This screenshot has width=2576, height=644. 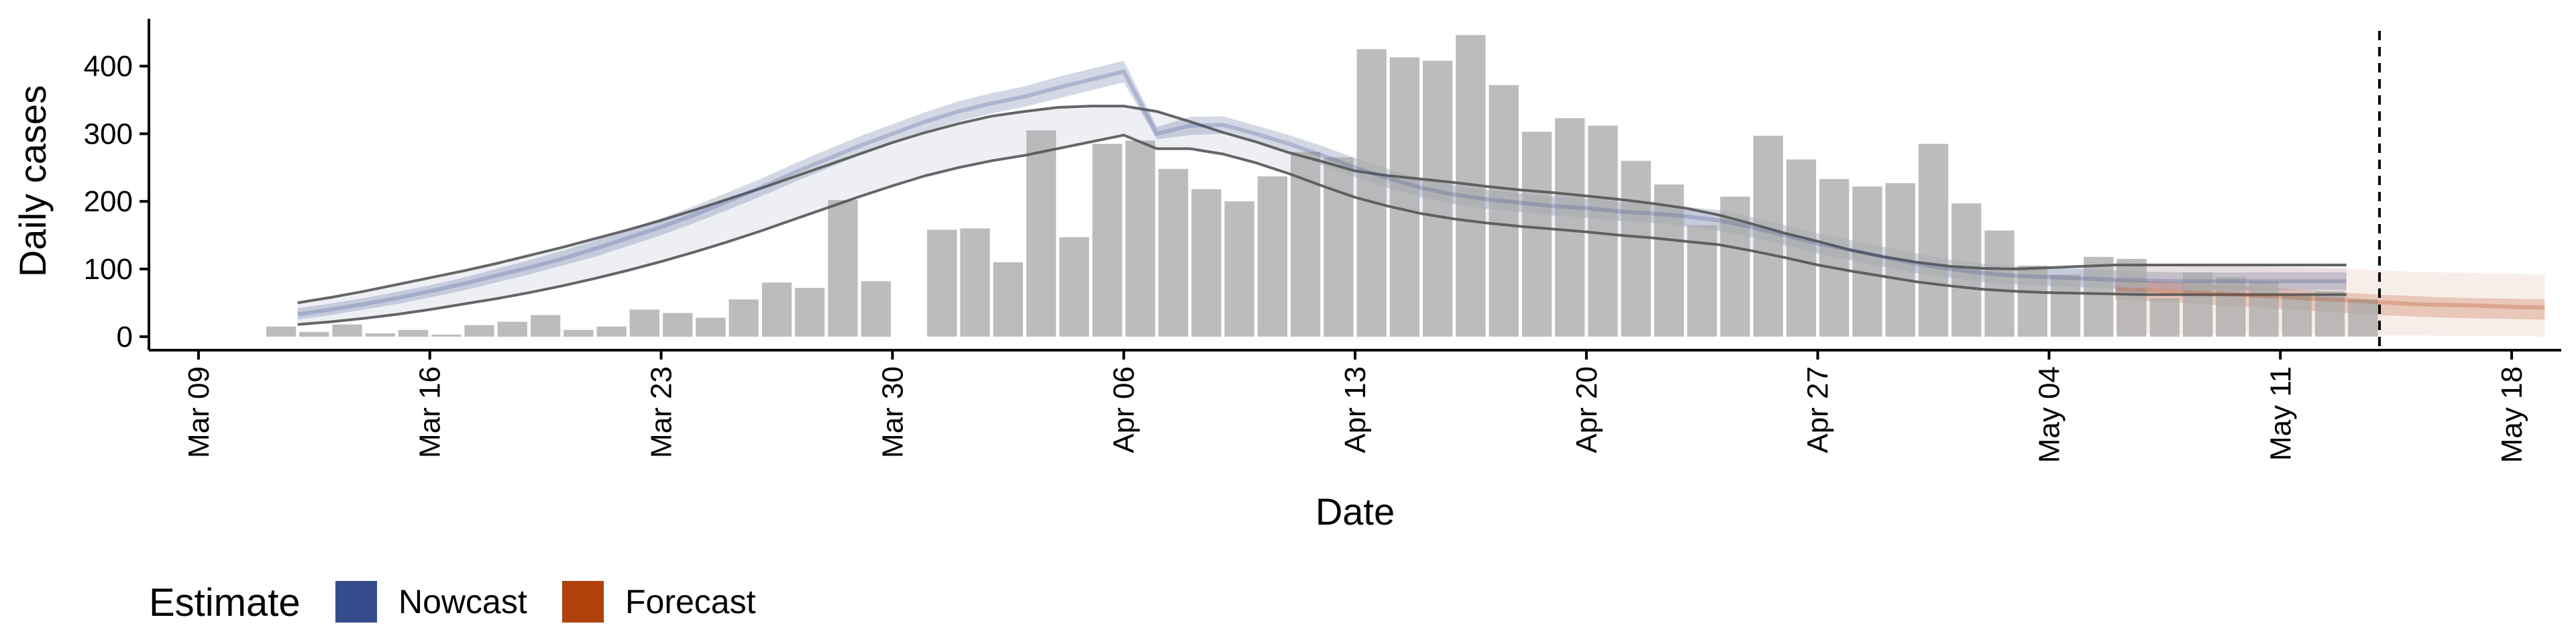 I want to click on legend: Estimate Nowcast Forecast, so click(x=452, y=603).